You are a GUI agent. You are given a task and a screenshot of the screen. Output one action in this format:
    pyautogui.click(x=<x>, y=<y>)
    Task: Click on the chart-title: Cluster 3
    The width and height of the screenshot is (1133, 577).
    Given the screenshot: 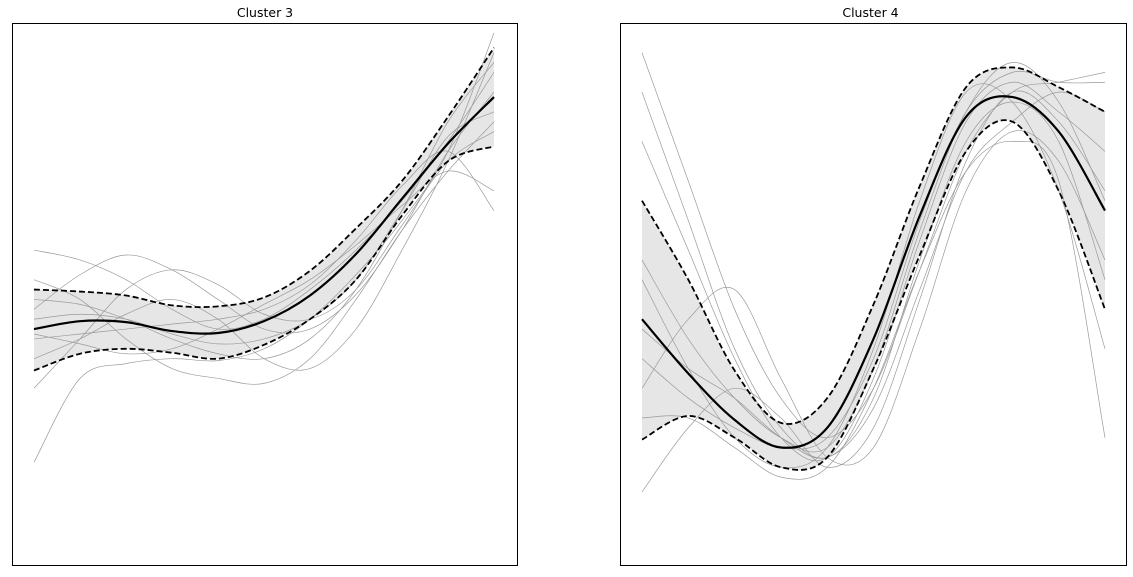 What is the action you would take?
    pyautogui.click(x=265, y=12)
    